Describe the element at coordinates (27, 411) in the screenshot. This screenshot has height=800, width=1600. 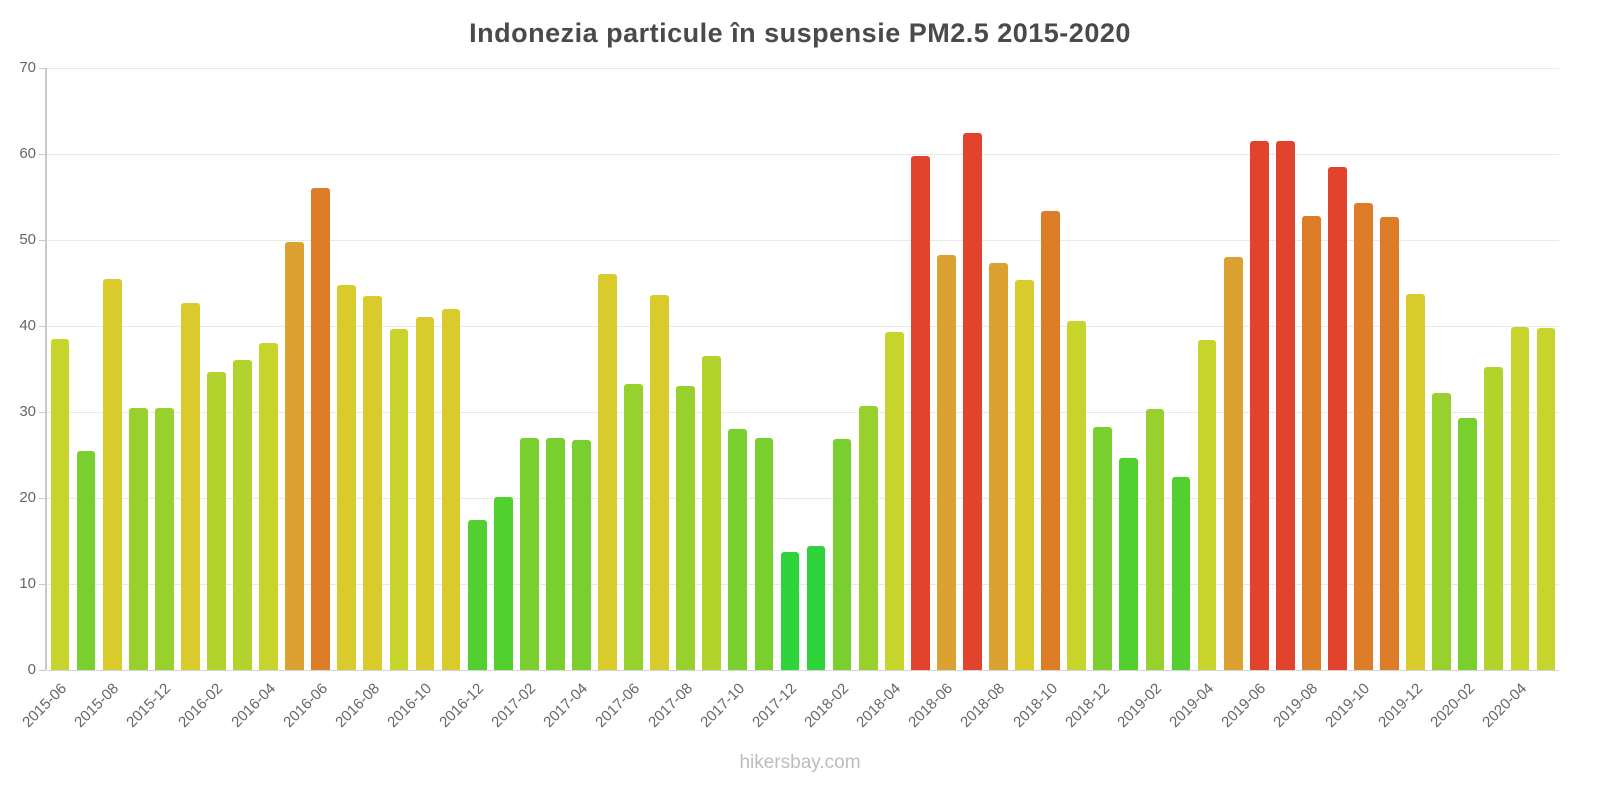
I see `y-tick-label: 30` at that location.